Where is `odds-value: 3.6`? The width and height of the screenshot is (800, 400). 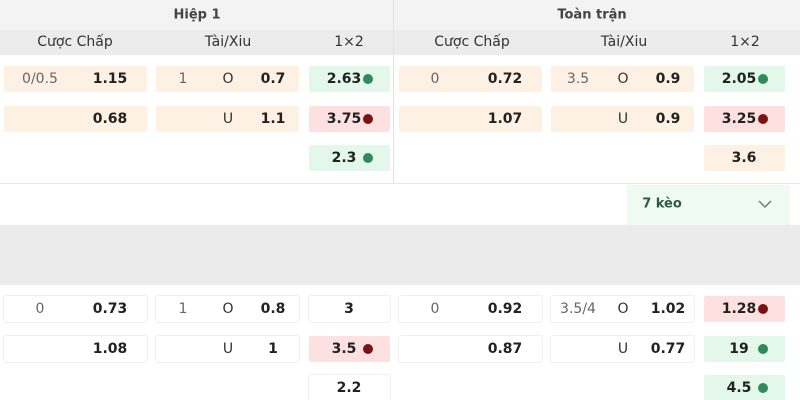
odds-value: 3.6 is located at coordinates (744, 158).